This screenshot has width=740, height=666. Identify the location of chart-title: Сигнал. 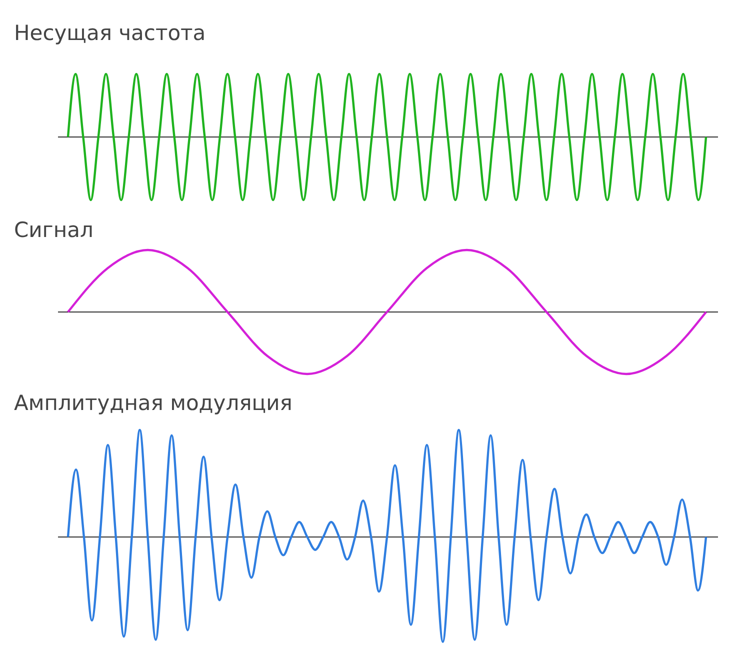
(54, 230).